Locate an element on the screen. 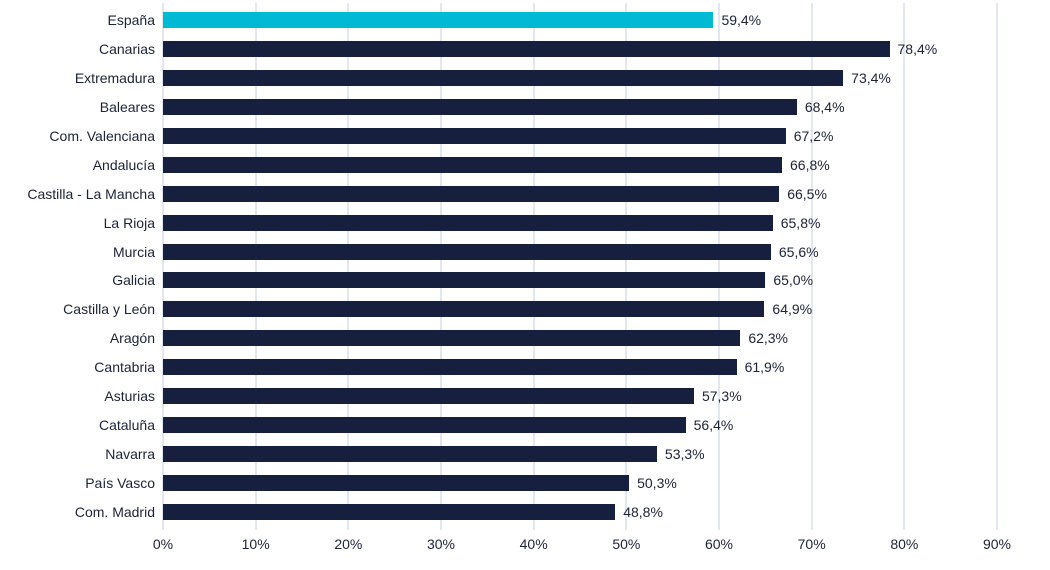 This screenshot has height=570, width=1050. bar-track: 68,4% is located at coordinates (580, 107).